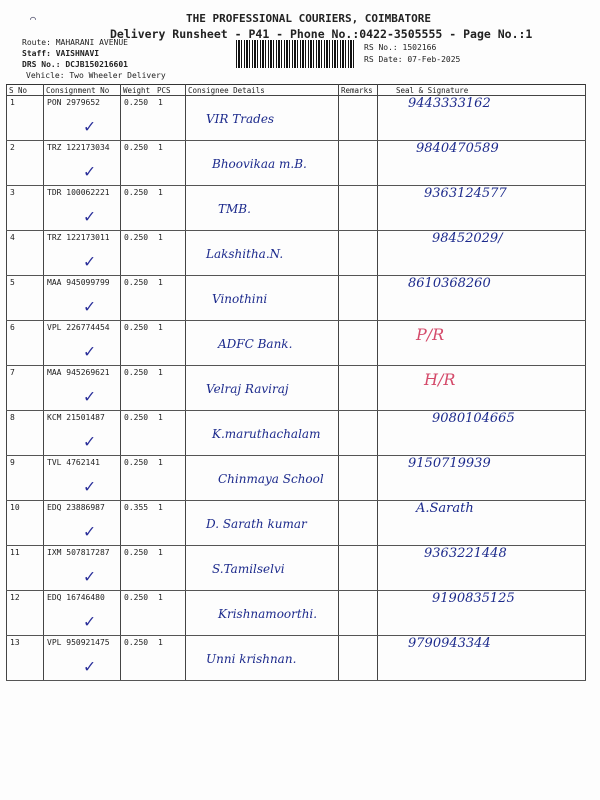 Image resolution: width=600 pixels, height=800 pixels. What do you see at coordinates (296, 54) in the screenshot?
I see `barcode` at bounding box center [296, 54].